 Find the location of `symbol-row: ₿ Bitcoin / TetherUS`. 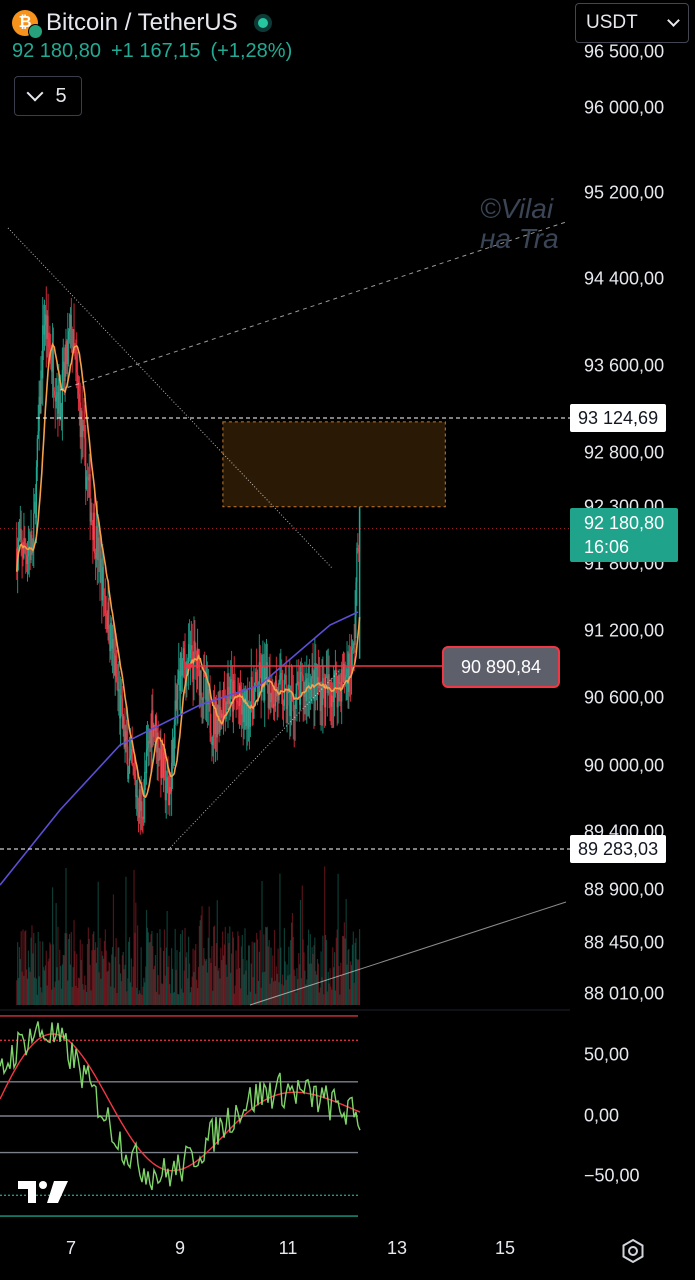

symbol-row: ₿ Bitcoin / TetherUS is located at coordinates (152, 23).